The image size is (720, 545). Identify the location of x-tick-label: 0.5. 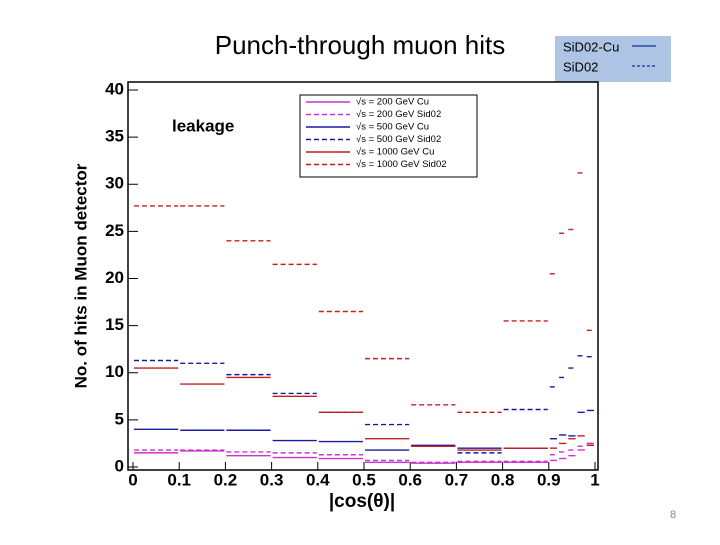
(364, 479).